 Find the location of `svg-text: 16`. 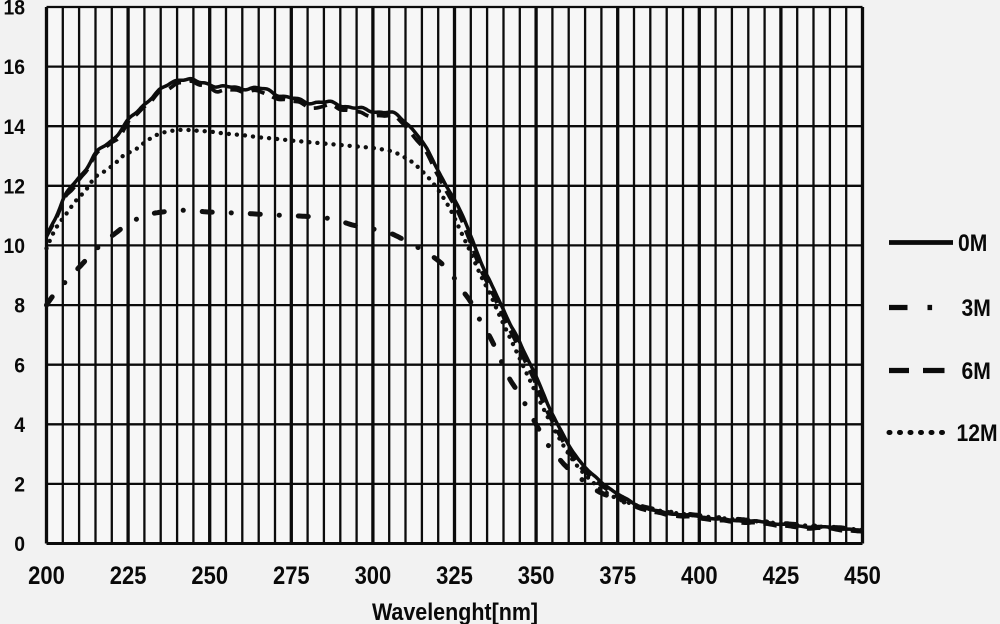

svg-text: 16 is located at coordinates (14, 67).